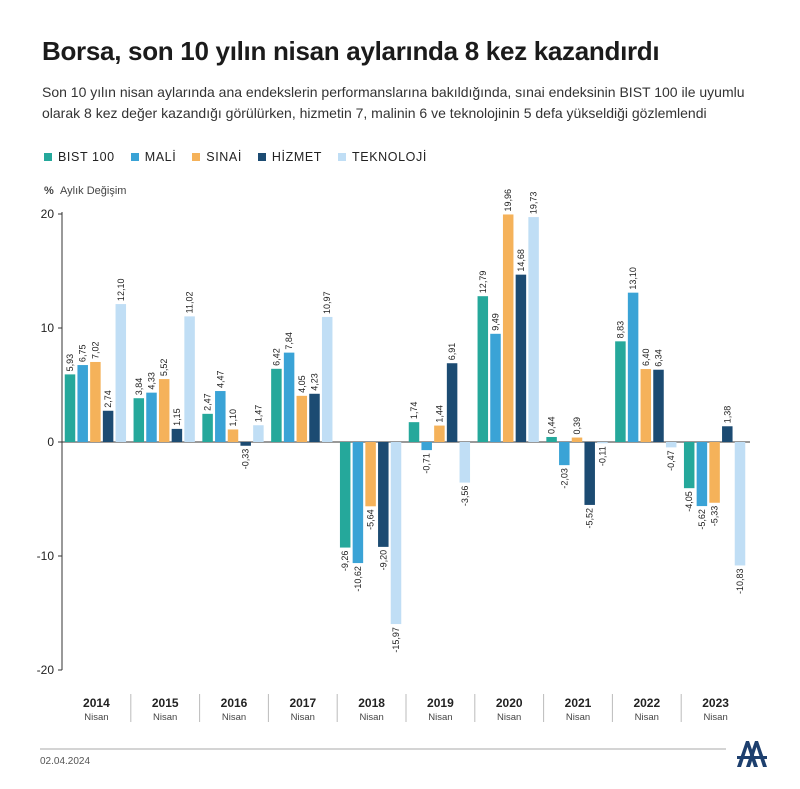 The width and height of the screenshot is (800, 789). I want to click on bar-value-label: -10,83, so click(740, 581).